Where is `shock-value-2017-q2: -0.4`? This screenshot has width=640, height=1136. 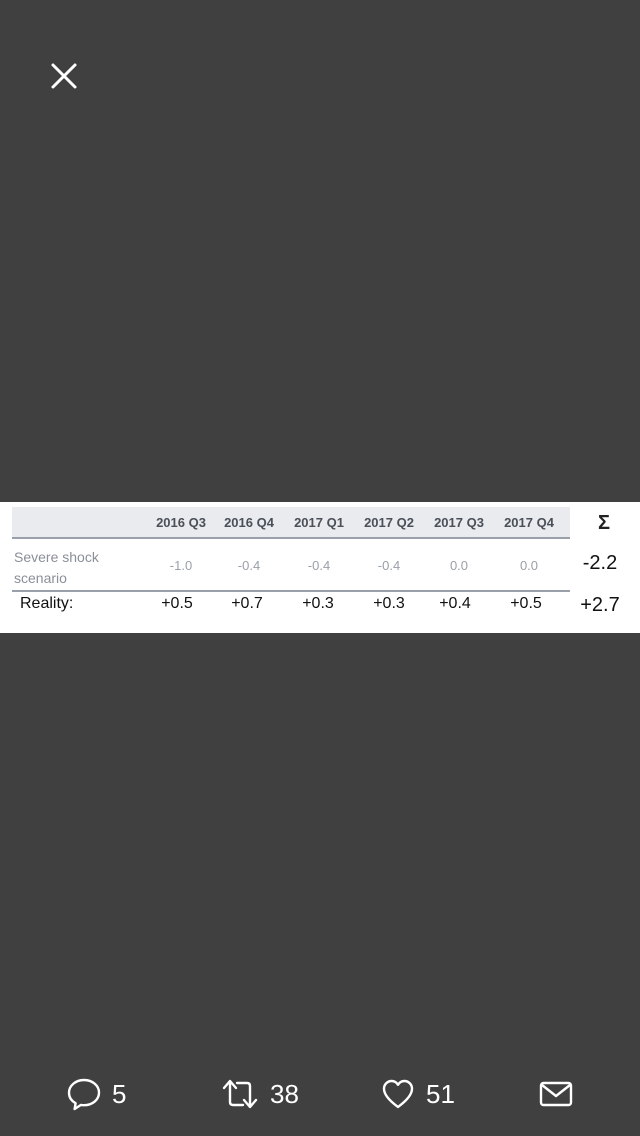 shock-value-2017-q2: -0.4 is located at coordinates (389, 565).